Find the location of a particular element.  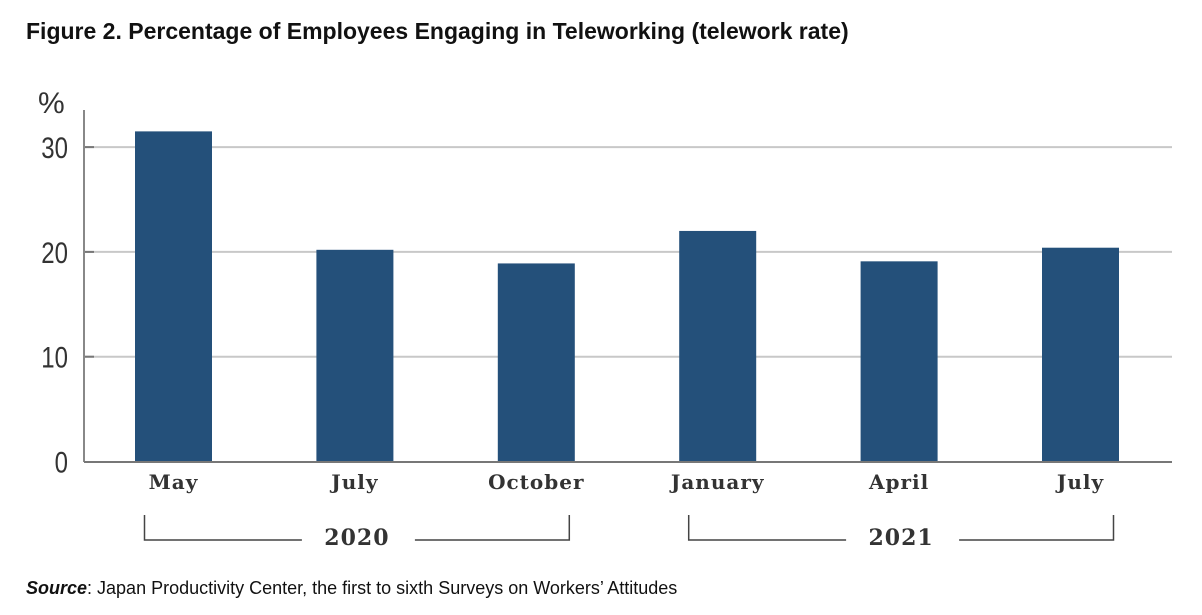

y-tick-label: 0 is located at coordinates (61, 462).